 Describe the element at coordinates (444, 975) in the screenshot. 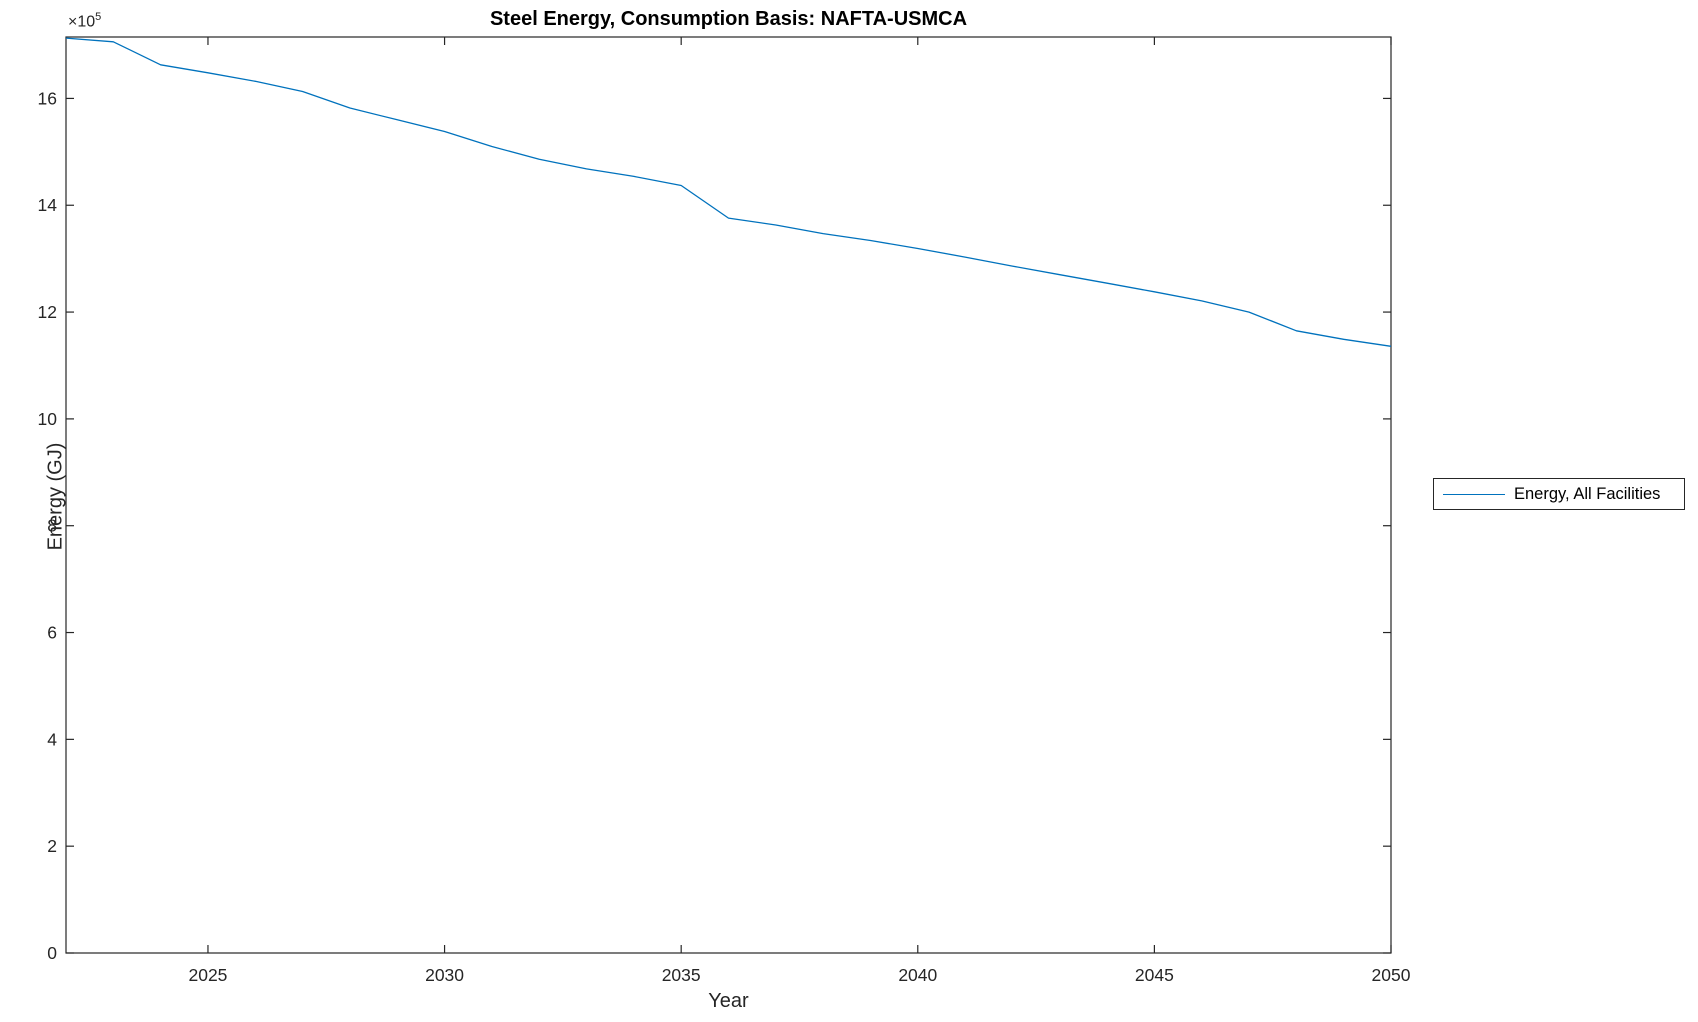

I see `x-tick-label: 2030` at that location.